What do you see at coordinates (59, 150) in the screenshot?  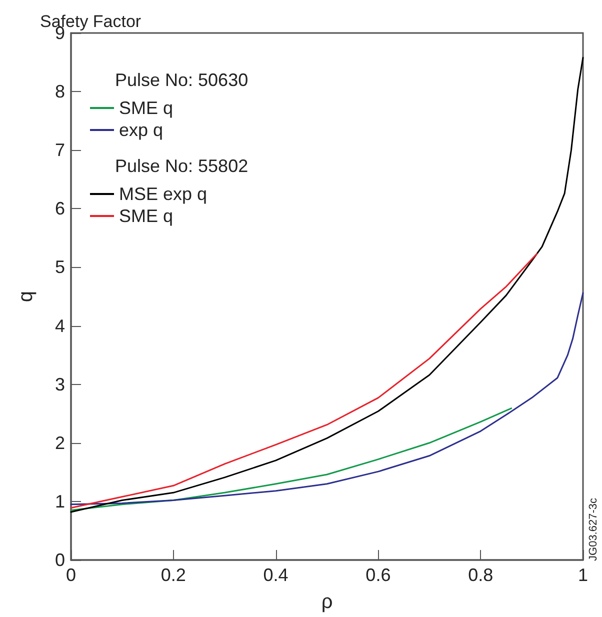 I see `y-tick-label: 7` at bounding box center [59, 150].